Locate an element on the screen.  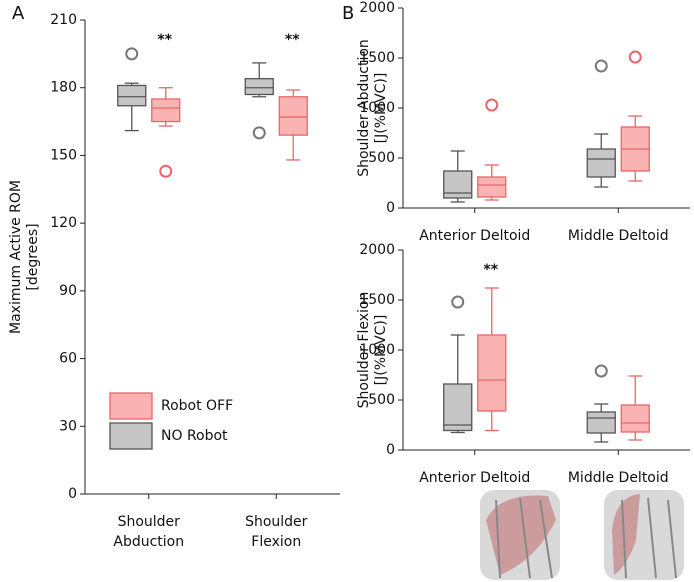
y-axis-label: Shoulder Abduction is located at coordinates (364, 108).